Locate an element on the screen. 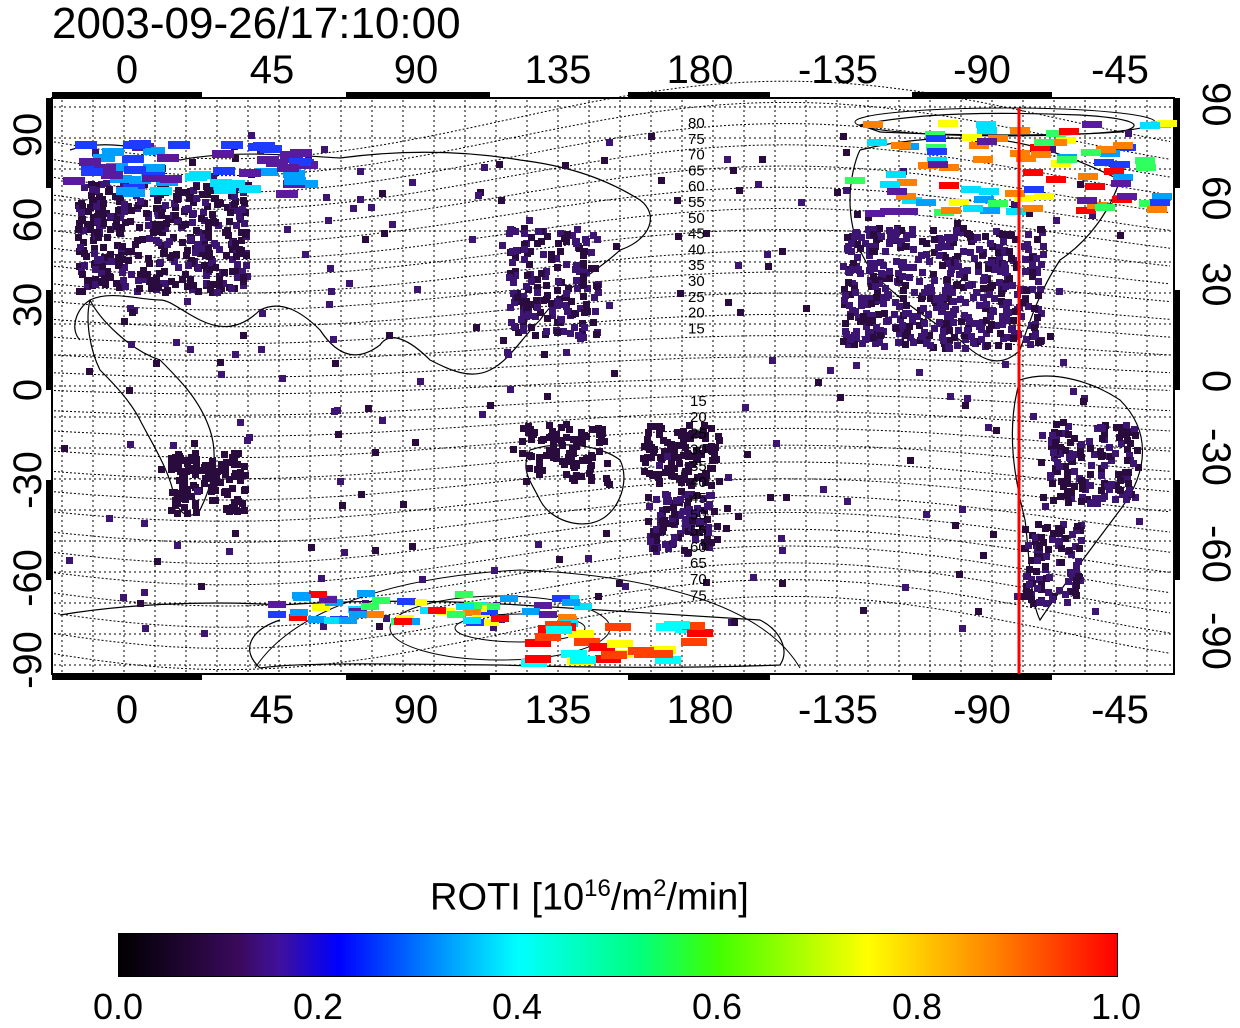 Image resolution: width=1240 pixels, height=1028 pixels. colorbar-tick-0.6: 0.6 is located at coordinates (717, 1006).